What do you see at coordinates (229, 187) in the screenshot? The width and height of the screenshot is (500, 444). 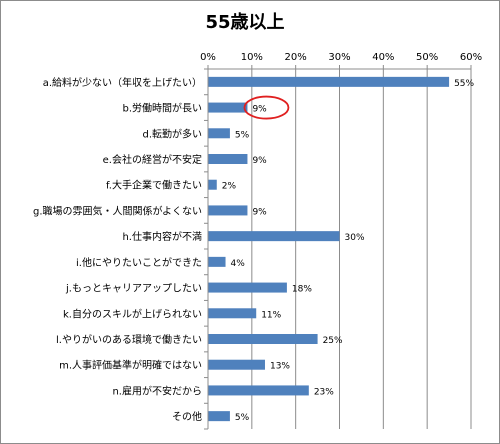 I see `value-label: 2%` at bounding box center [229, 187].